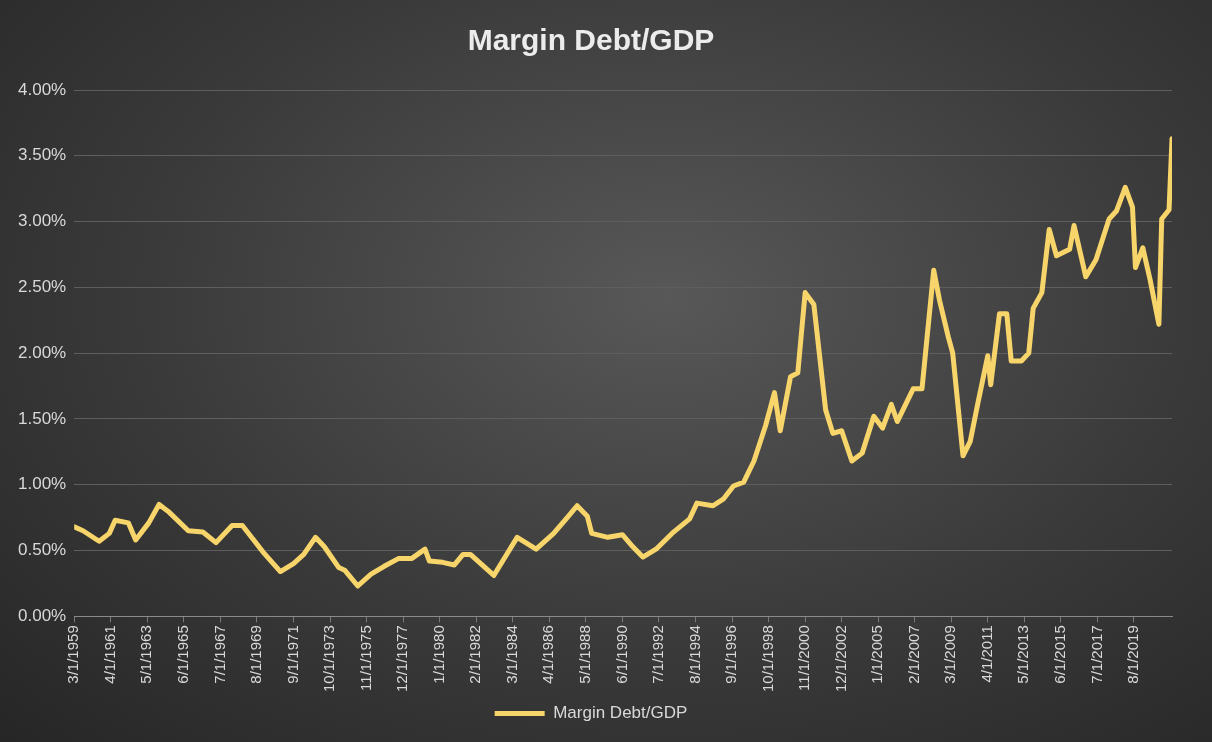 The height and width of the screenshot is (742, 1212). What do you see at coordinates (950, 654) in the screenshot?
I see `x-tick-label: 3/1/2009` at bounding box center [950, 654].